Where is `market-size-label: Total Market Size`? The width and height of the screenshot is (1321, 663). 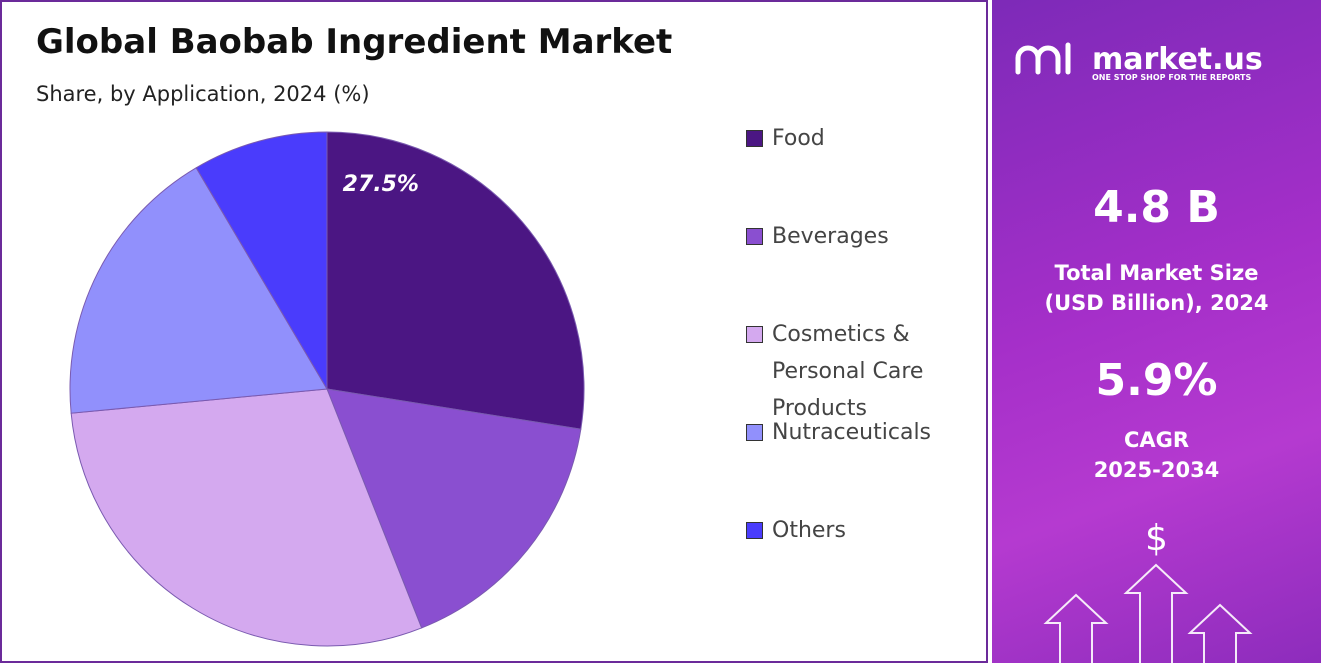
market-size-label: Total Market Size is located at coordinates (1156, 273).